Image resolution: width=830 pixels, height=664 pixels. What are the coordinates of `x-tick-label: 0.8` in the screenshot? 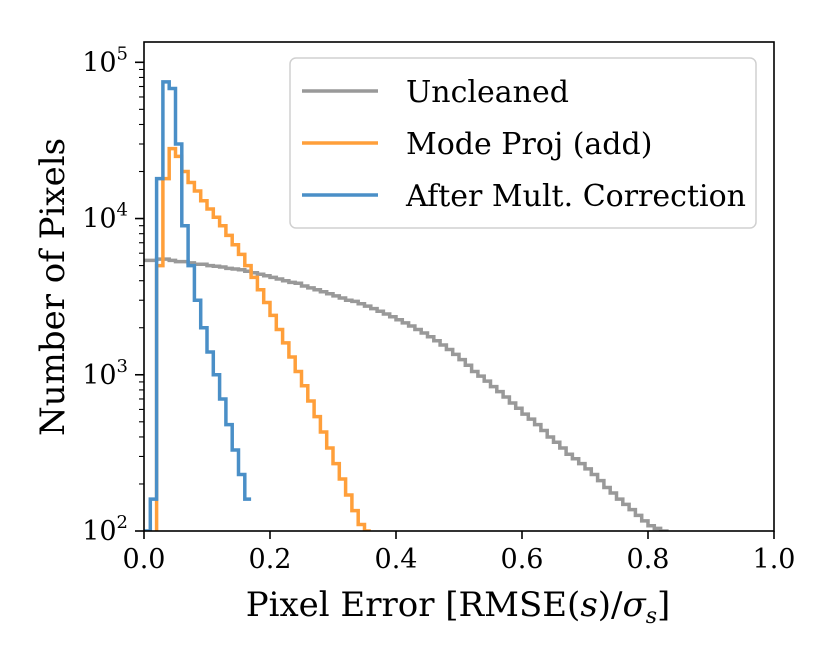 It's located at (648, 559).